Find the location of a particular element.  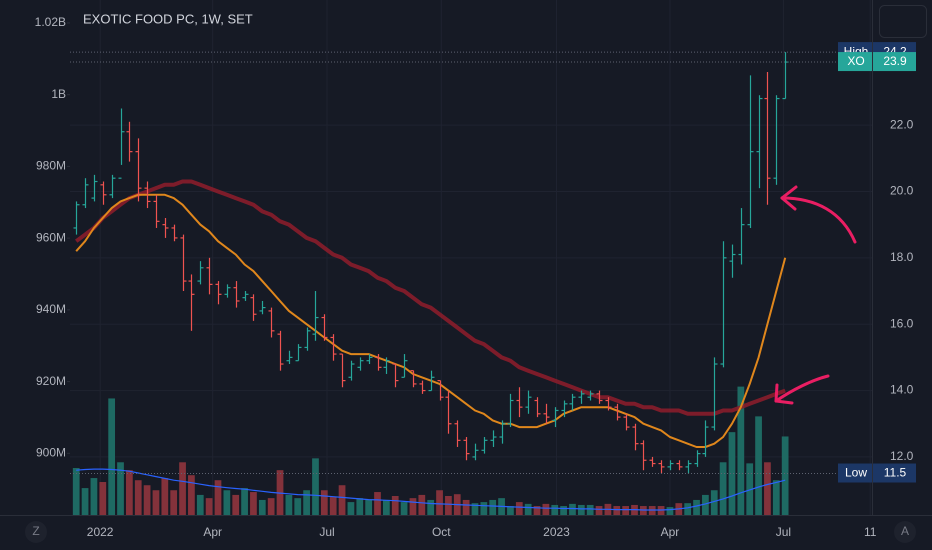

x-tick-label: 2022 is located at coordinates (100, 532).